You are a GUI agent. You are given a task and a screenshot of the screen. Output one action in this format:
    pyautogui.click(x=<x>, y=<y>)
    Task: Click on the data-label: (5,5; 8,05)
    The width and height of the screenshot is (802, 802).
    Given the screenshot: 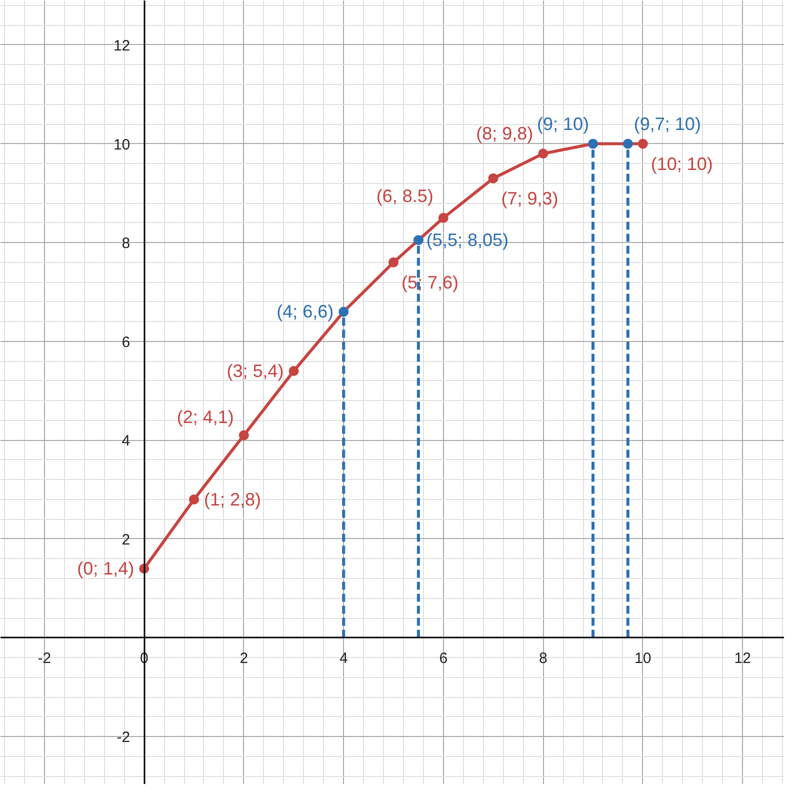 What is the action you would take?
    pyautogui.click(x=467, y=240)
    